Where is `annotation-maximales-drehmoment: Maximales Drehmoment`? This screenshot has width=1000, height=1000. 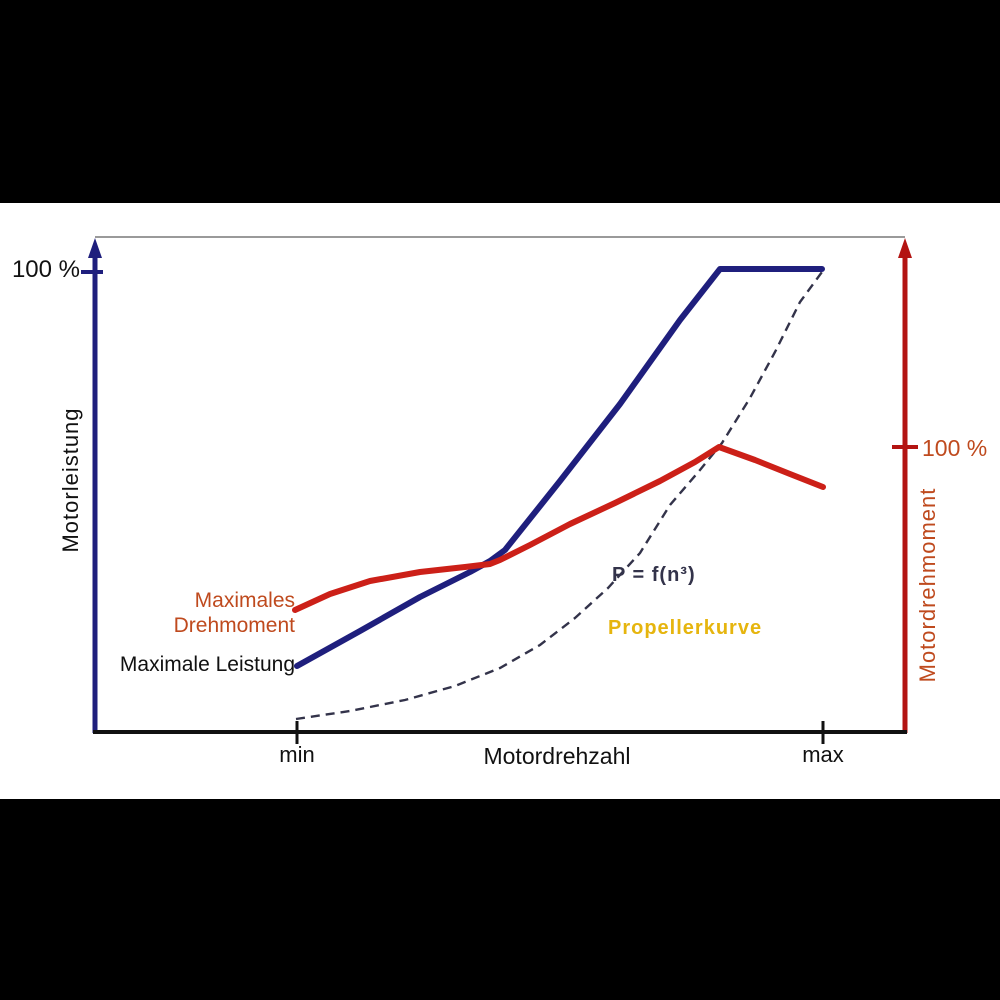 annotation-maximales-drehmoment: Maximales Drehmoment is located at coordinates (195, 613).